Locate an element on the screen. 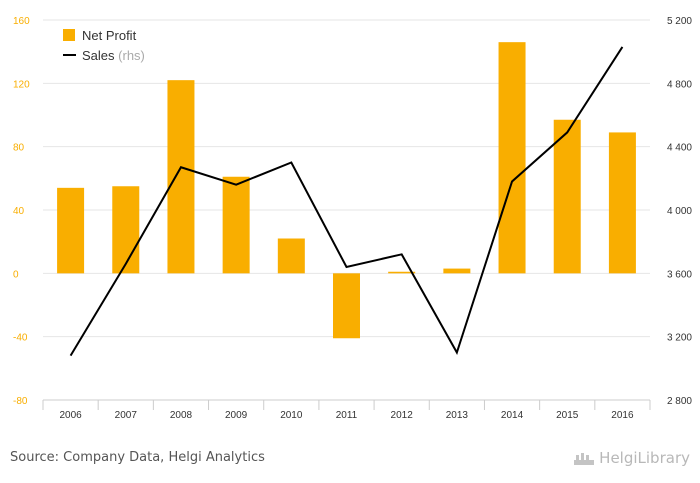 The width and height of the screenshot is (700, 483). left-tick-label: 120 is located at coordinates (21, 84).